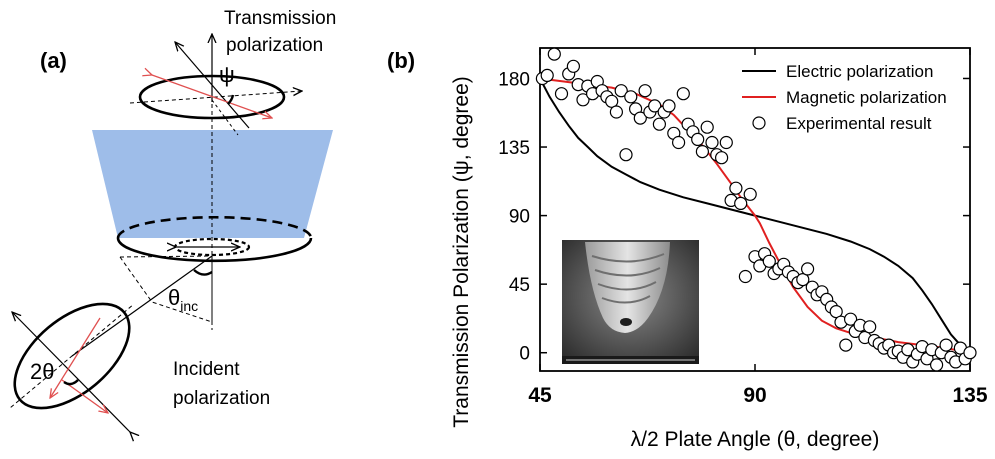 The image size is (995, 459). What do you see at coordinates (969, 395) in the screenshot?
I see `x-tick-label: 135` at bounding box center [969, 395].